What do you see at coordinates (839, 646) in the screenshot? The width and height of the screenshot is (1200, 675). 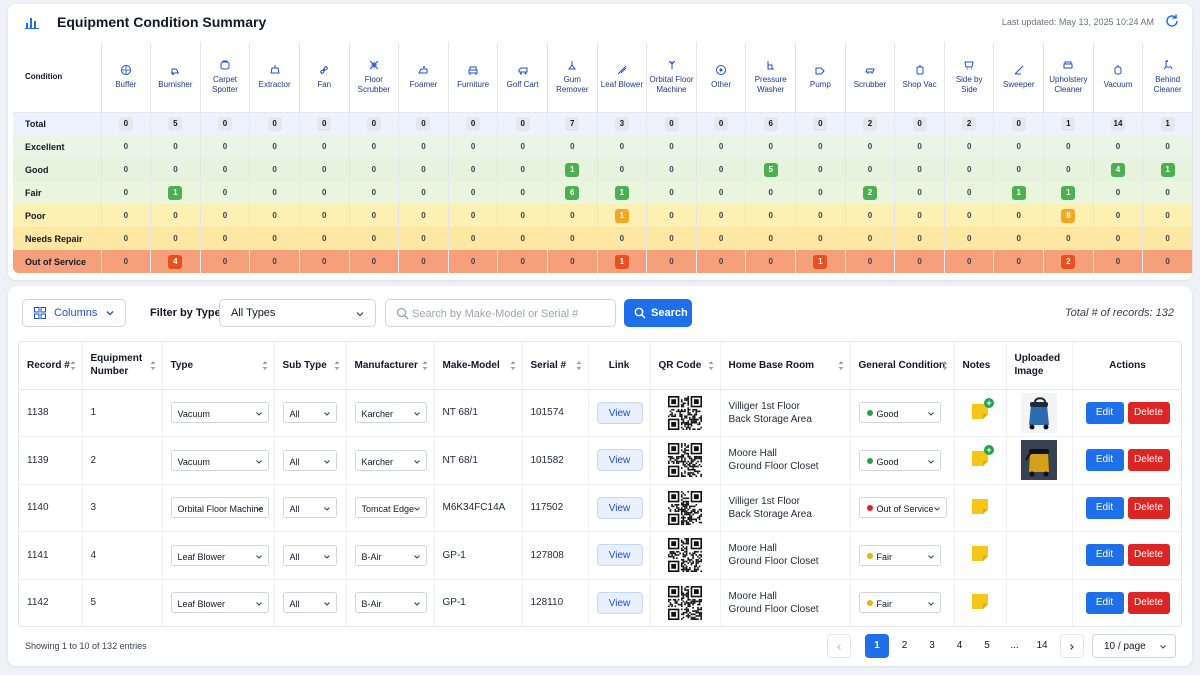 I see `previous-page-button` at bounding box center [839, 646].